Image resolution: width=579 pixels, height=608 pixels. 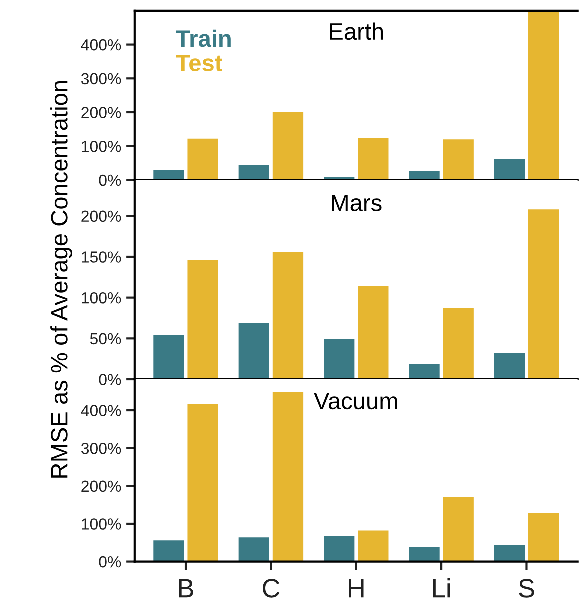 I want to click on x-tick-label: Li, so click(x=441, y=588).